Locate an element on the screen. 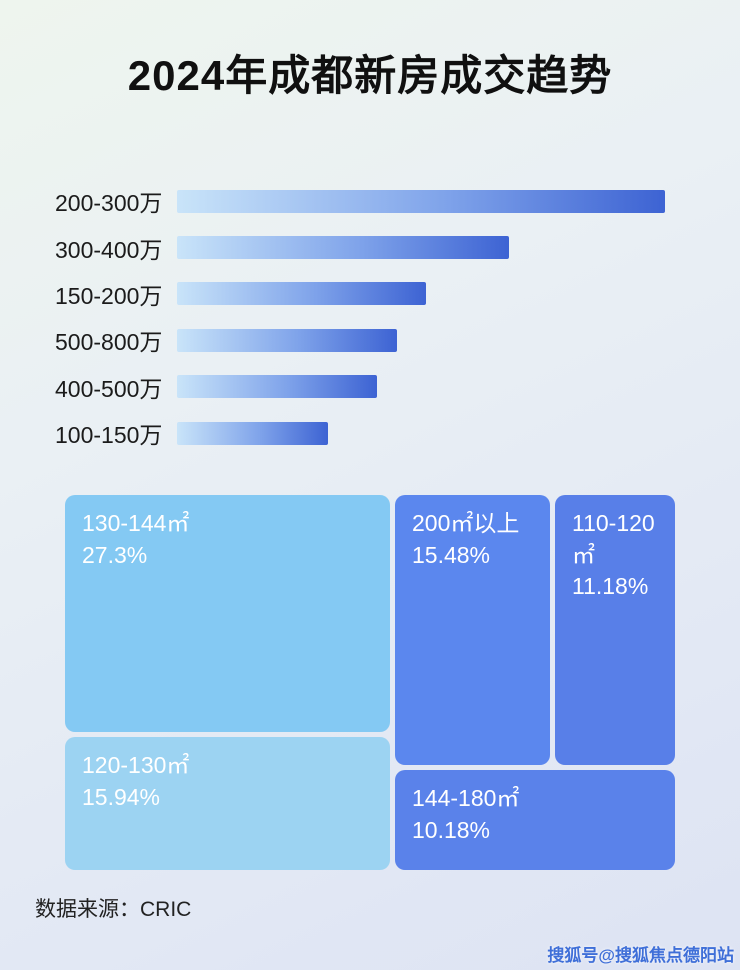 This screenshot has height=970, width=740. bar-row: 400-500万 is located at coordinates (370, 387).